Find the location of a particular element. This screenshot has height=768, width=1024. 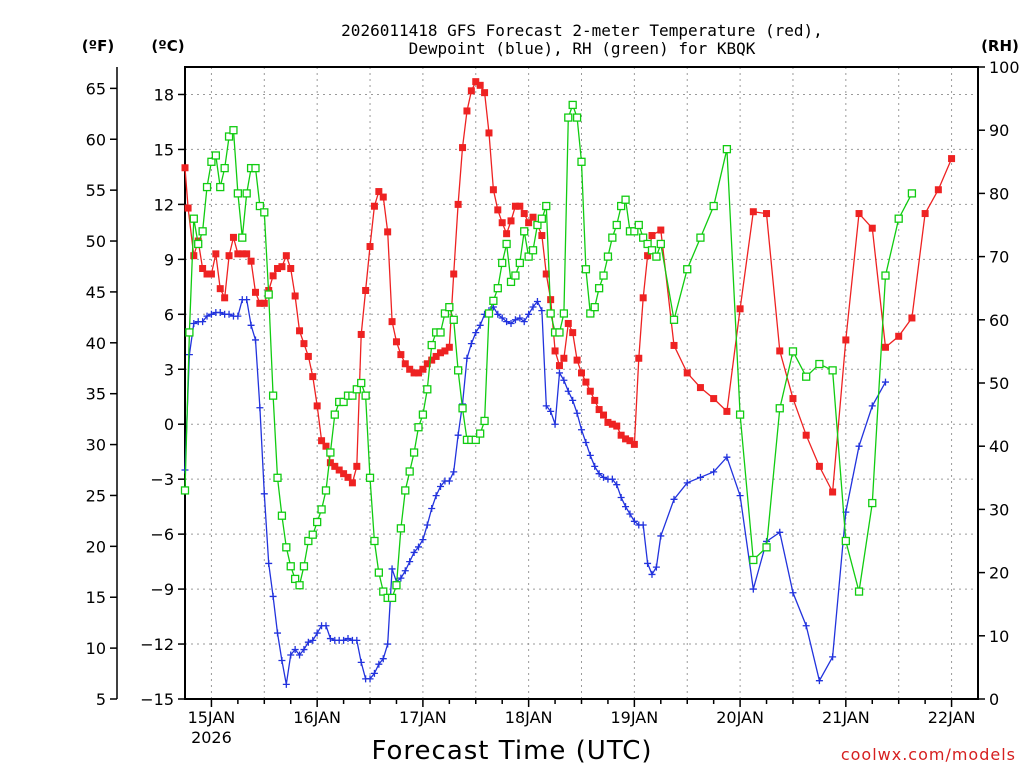

date-tick-label: 15JAN is located at coordinates (212, 717).